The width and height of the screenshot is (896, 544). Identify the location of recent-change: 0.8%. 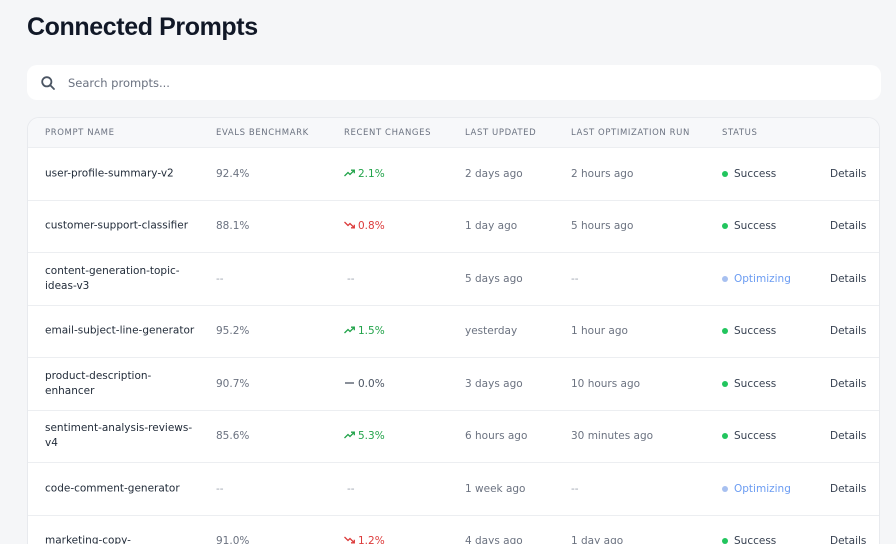
(364, 226).